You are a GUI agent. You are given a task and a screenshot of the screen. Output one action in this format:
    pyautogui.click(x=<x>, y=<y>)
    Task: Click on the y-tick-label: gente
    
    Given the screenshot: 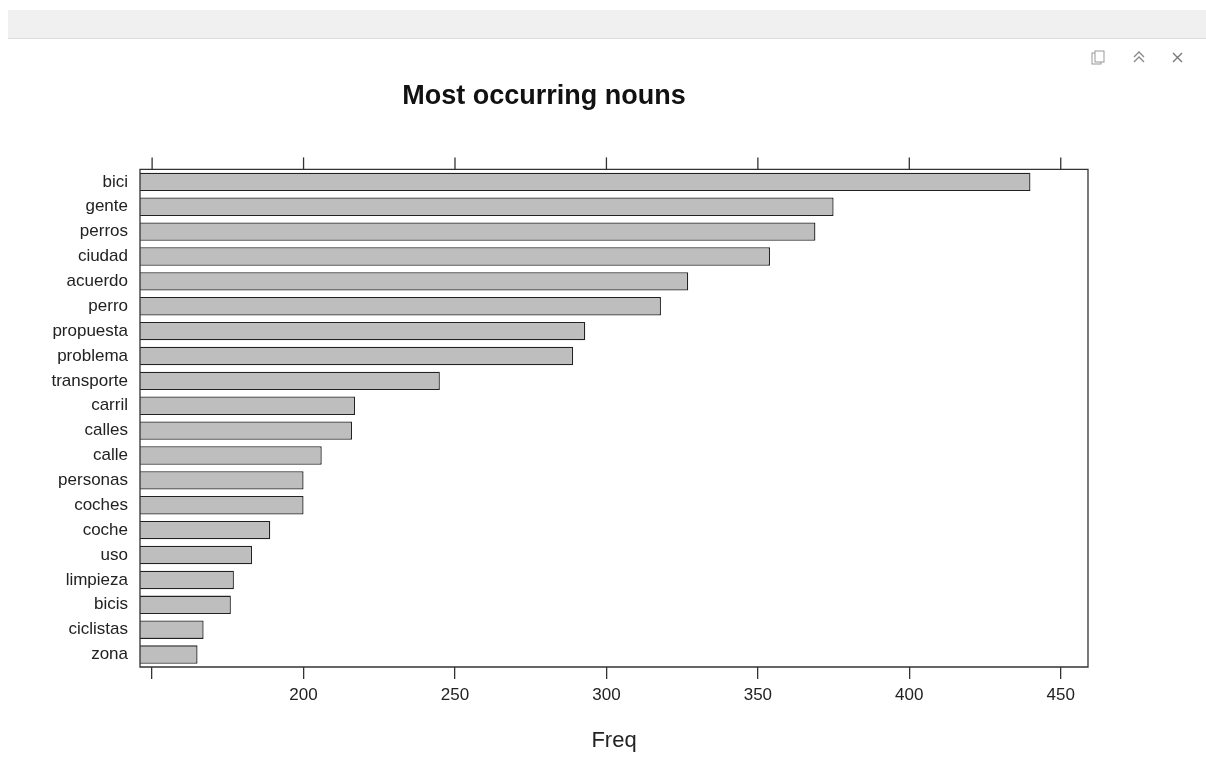 What is the action you would take?
    pyautogui.click(x=106, y=206)
    